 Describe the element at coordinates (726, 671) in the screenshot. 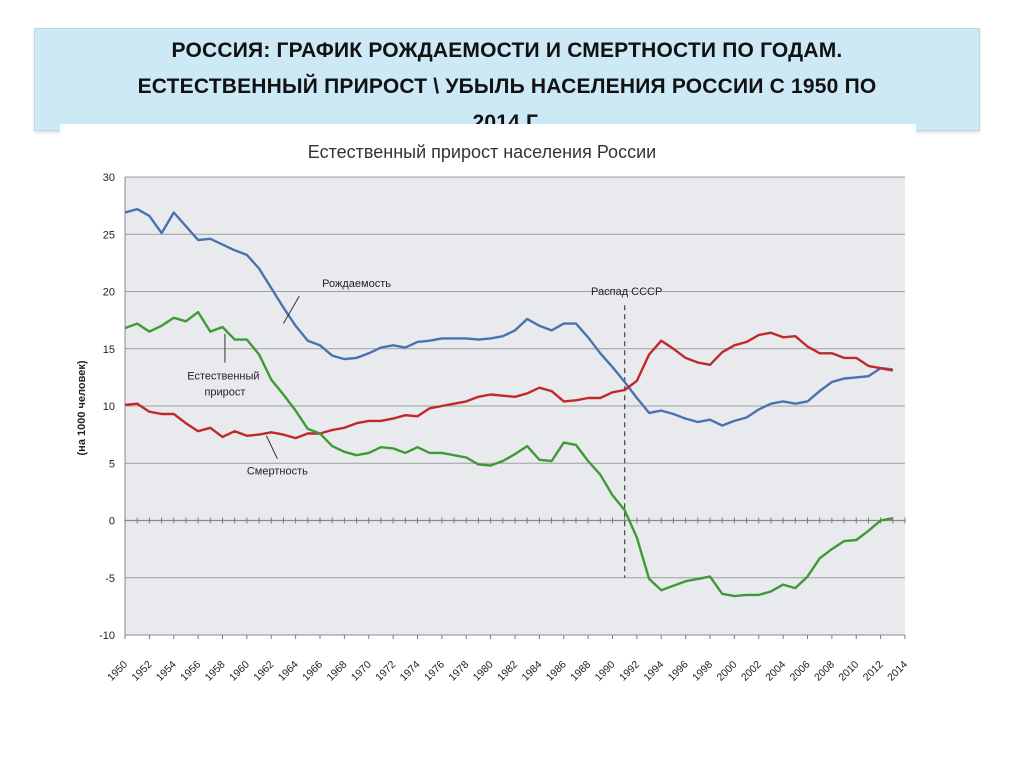

I see `x-tick-label: 2000` at that location.